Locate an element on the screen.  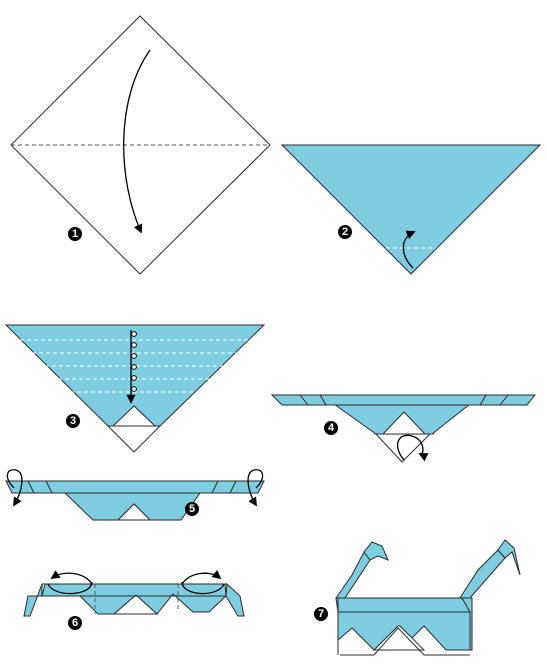
frame-top is located at coordinates (404, 605).